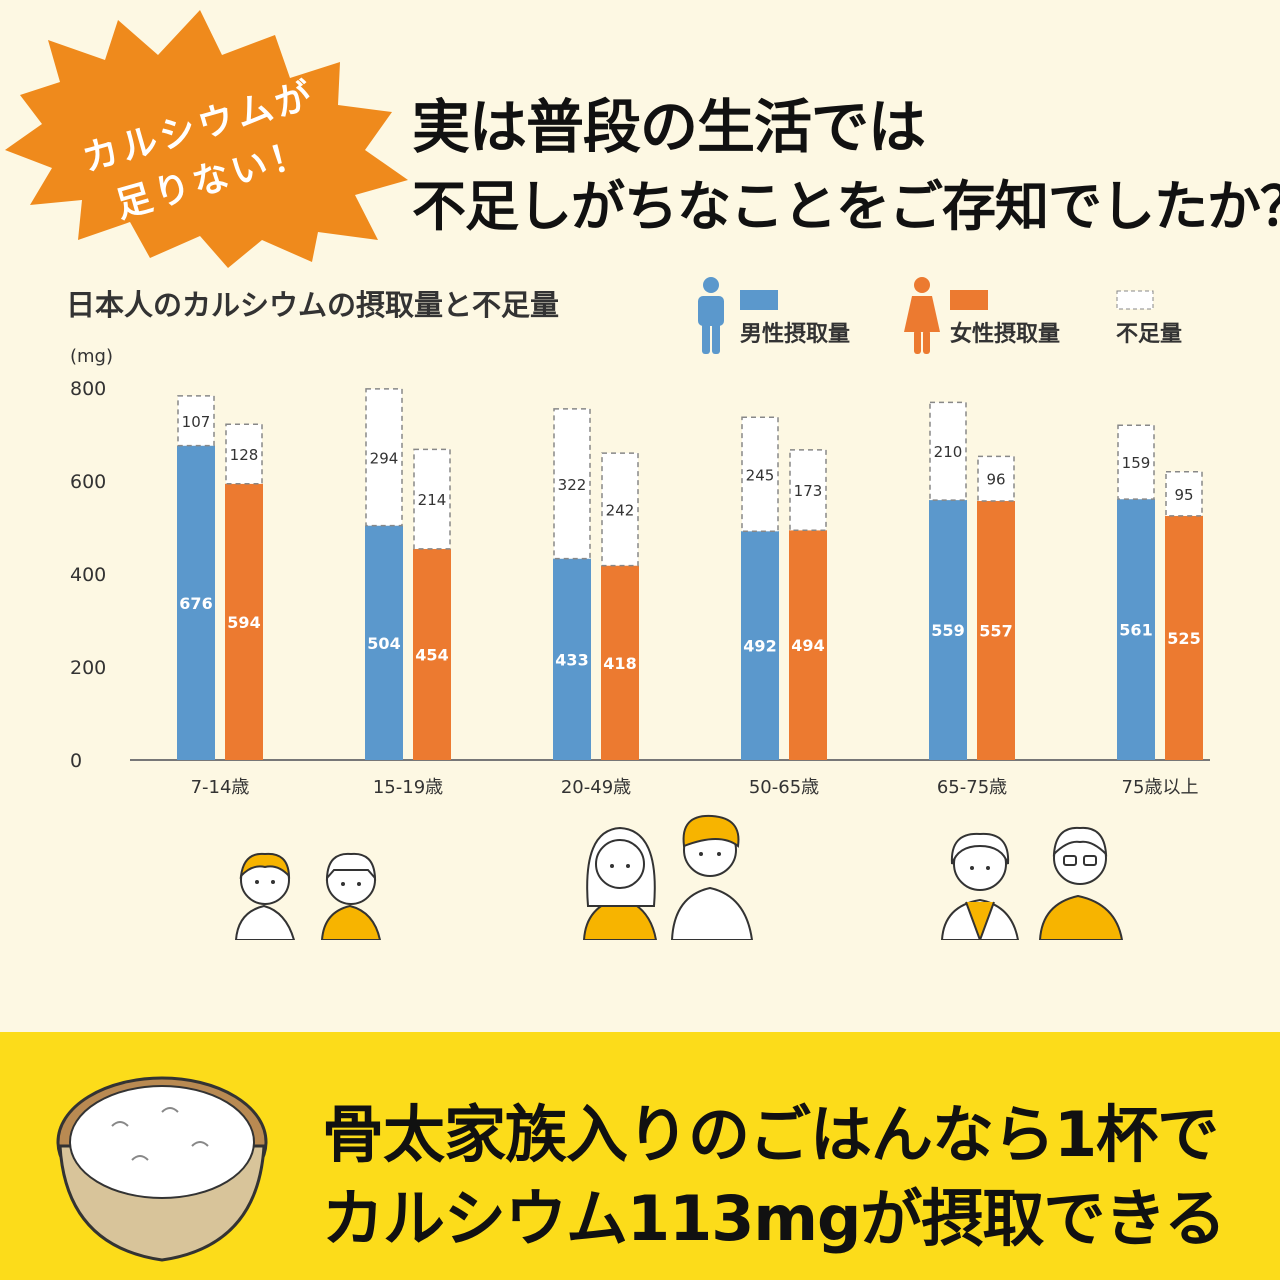 The image size is (1280, 1280). I want to click on y-tick-label: 600, so click(88, 482).